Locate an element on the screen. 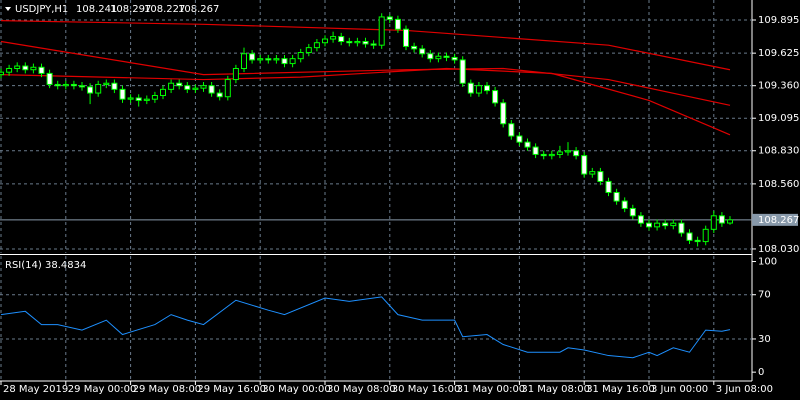 This screenshot has width=800, height=400. menu-triangle is located at coordinates (8, 9).